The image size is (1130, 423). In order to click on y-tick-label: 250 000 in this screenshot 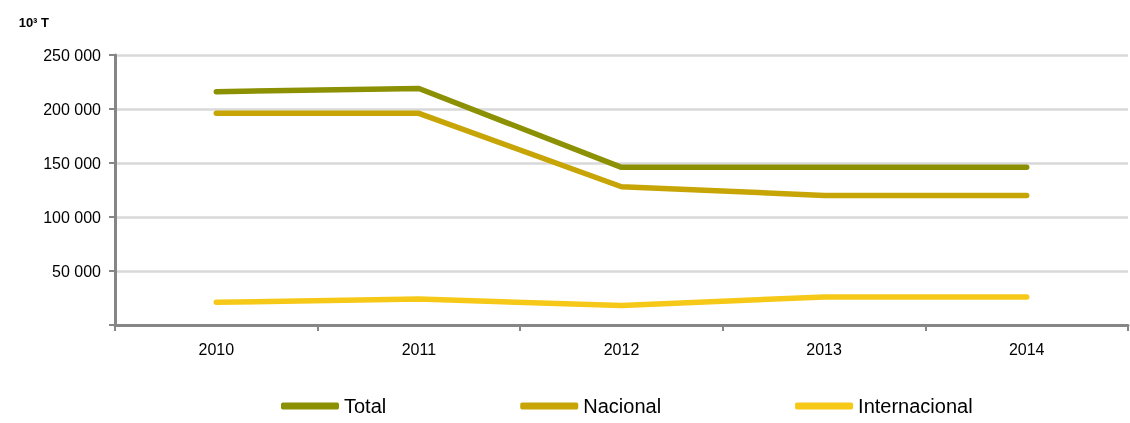, I will do `click(72, 55)`.